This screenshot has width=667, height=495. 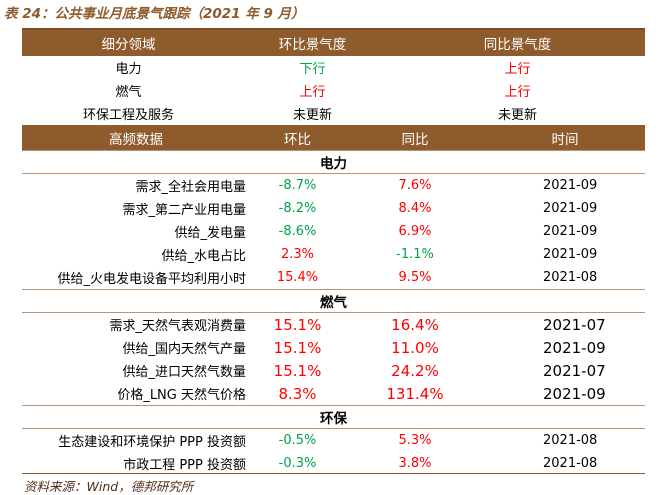 What do you see at coordinates (128, 114) in the screenshot?
I see `summary-sector: 环保工程及服务` at bounding box center [128, 114].